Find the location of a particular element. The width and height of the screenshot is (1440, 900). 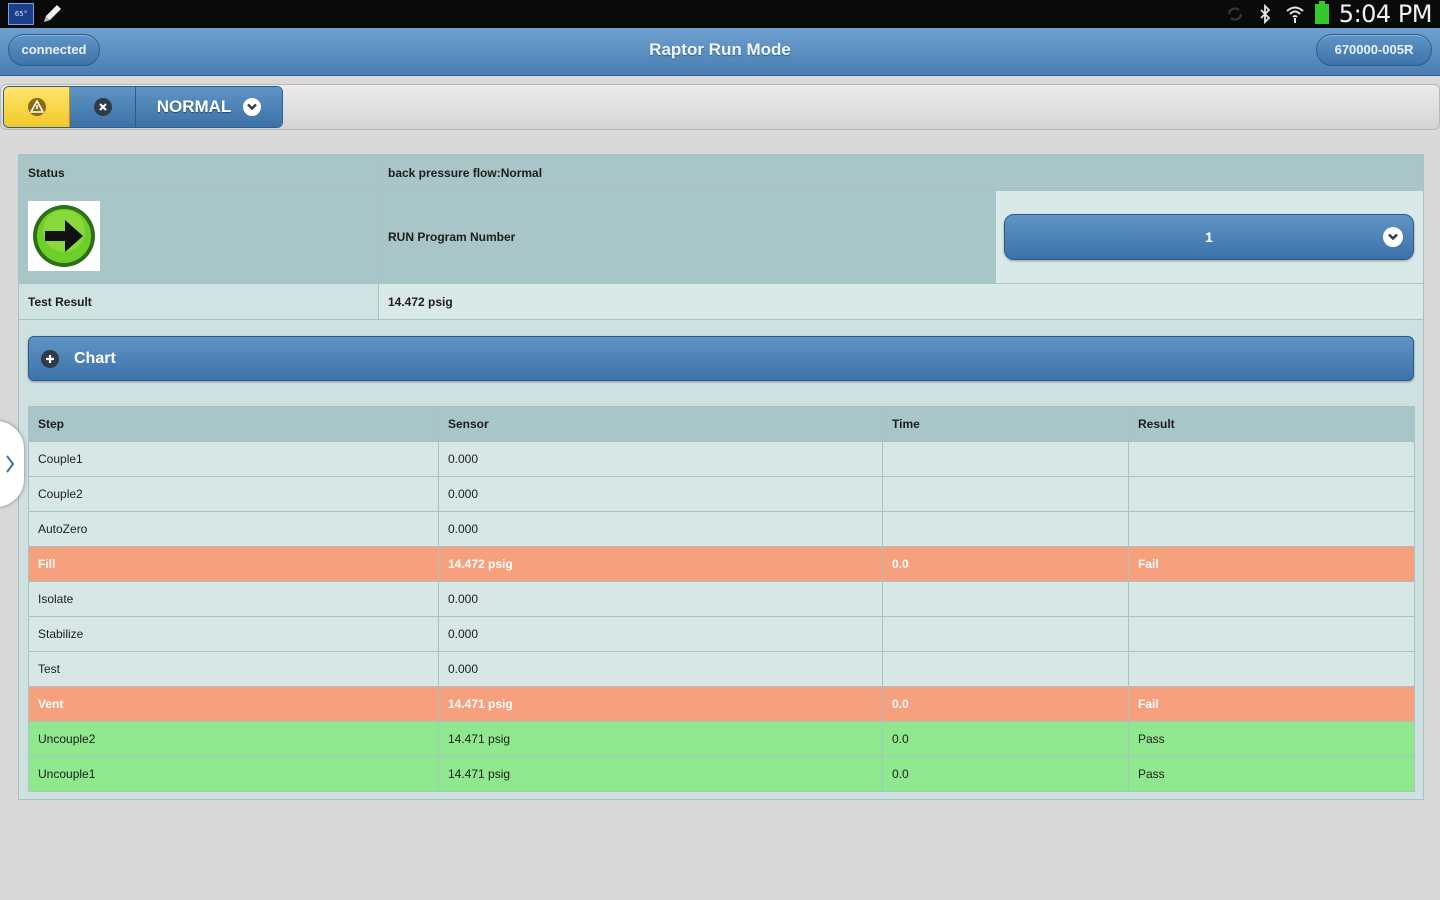

toolbar: NORMAL is located at coordinates (720, 107).